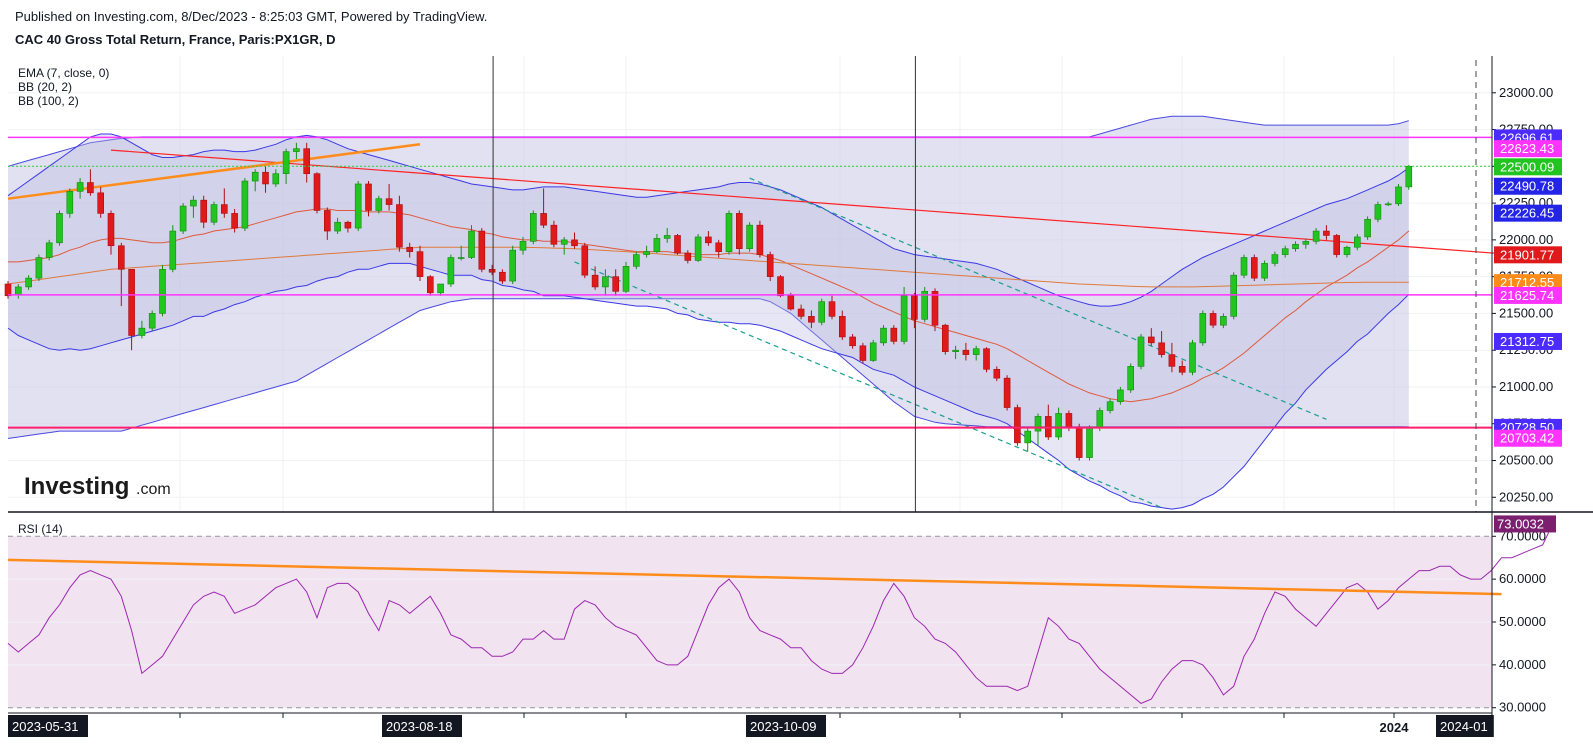  I want to click on price-label-text: 21901.77, so click(1527, 254).